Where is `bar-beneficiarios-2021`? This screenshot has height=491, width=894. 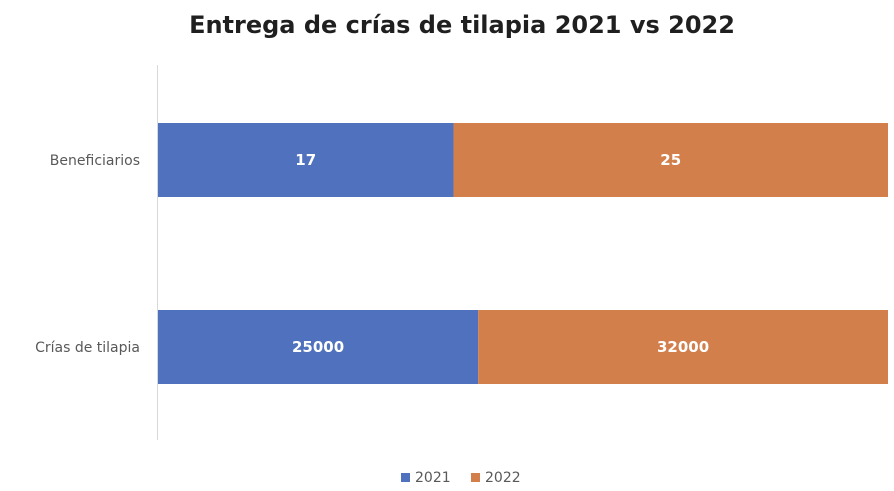 bar-beneficiarios-2021 is located at coordinates (306, 160).